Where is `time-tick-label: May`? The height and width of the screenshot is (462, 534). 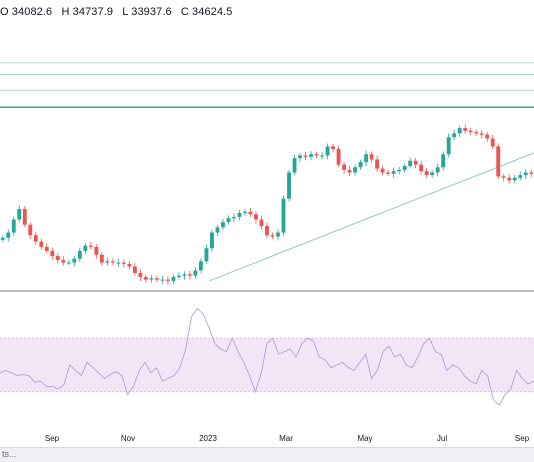
time-tick-label: May is located at coordinates (364, 438).